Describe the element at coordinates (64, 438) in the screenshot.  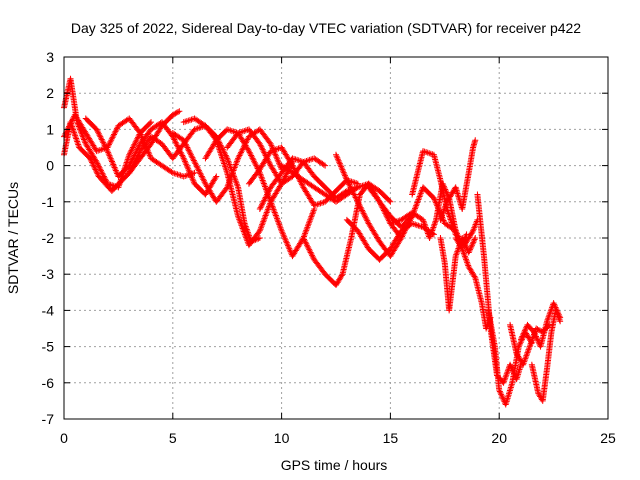
I see `x-tick-label: 0` at that location.